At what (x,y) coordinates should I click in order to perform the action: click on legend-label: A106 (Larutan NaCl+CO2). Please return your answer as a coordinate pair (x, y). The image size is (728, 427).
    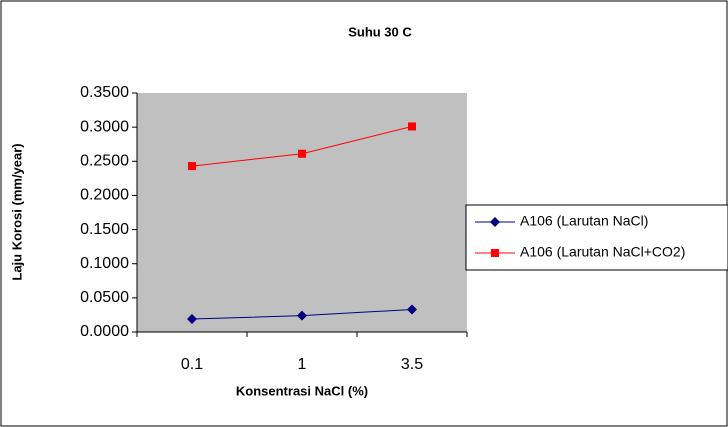
    Looking at the image, I should click on (602, 252).